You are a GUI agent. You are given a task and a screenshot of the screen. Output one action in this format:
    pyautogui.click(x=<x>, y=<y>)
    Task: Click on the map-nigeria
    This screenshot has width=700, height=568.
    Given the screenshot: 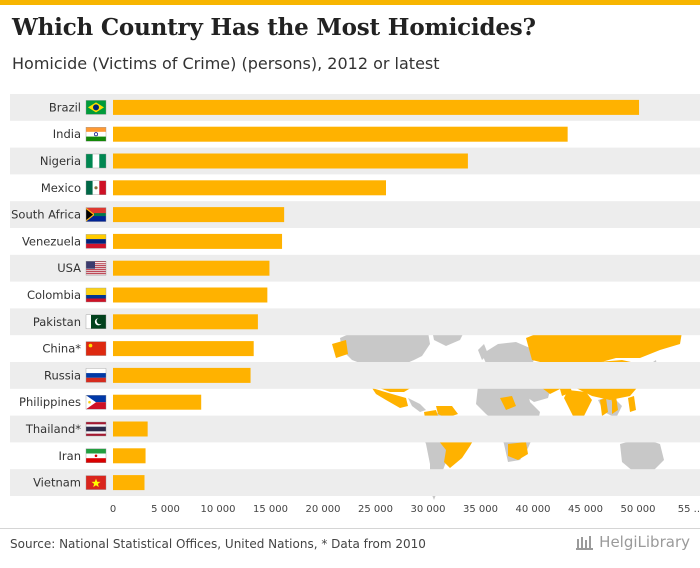 What is the action you would take?
    pyautogui.click(x=508, y=403)
    